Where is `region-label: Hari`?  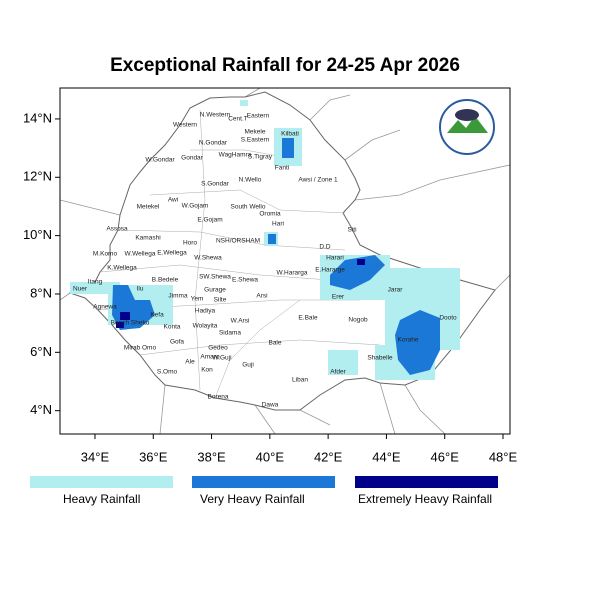 region-label: Hari is located at coordinates (278, 224).